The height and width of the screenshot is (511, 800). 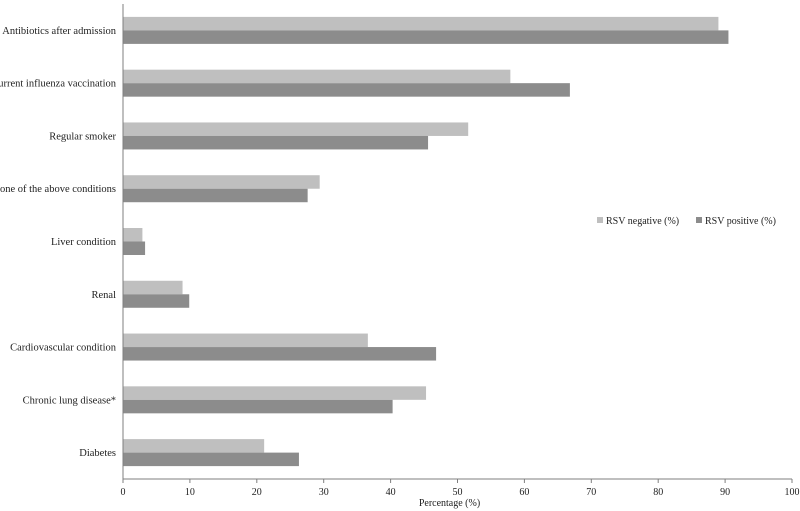 I want to click on category-label: Diabetes, so click(x=97, y=453).